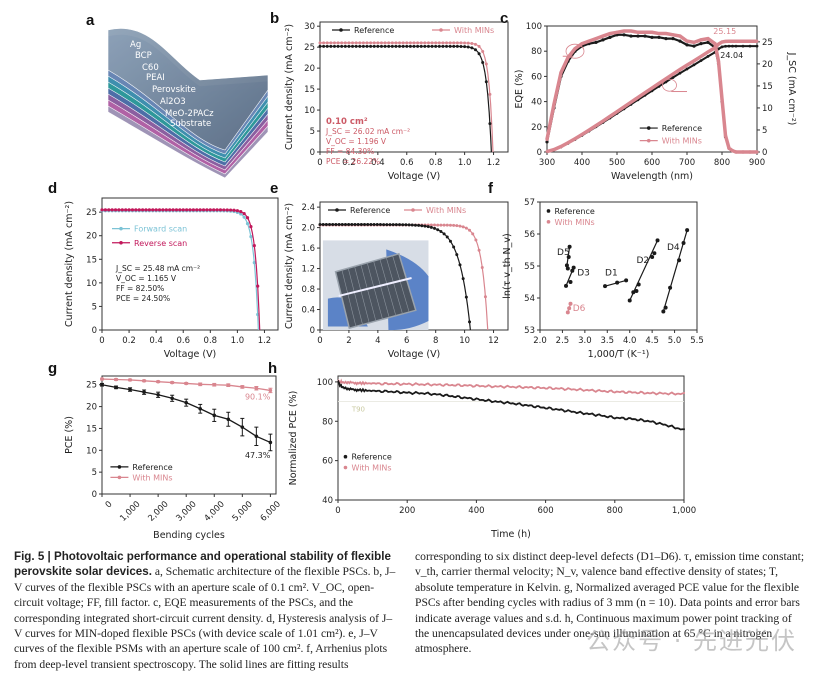 This screenshot has height=678, width=815. Describe the element at coordinates (135, 45) in the screenshot. I see `layer-label-0: Ag` at that location.